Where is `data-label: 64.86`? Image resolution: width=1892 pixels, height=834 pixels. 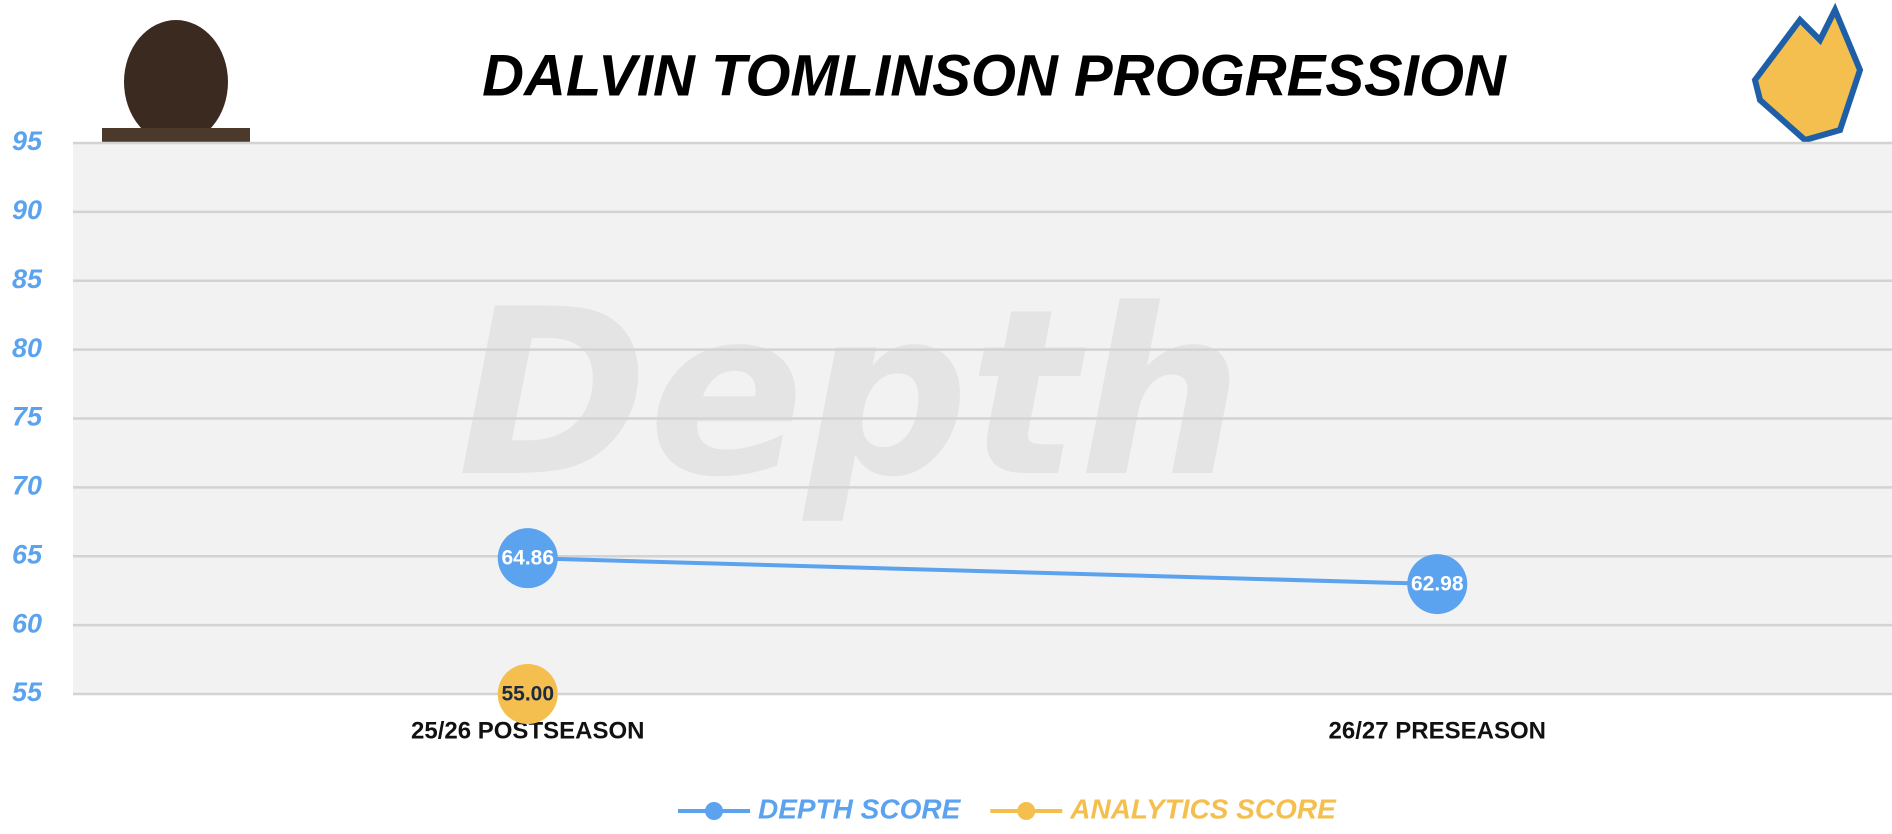
data-label: 64.86 is located at coordinates (527, 558).